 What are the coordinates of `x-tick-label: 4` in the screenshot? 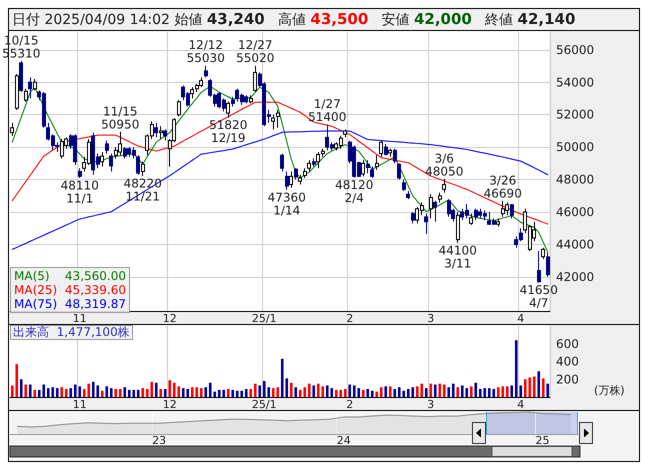 It's located at (520, 318).